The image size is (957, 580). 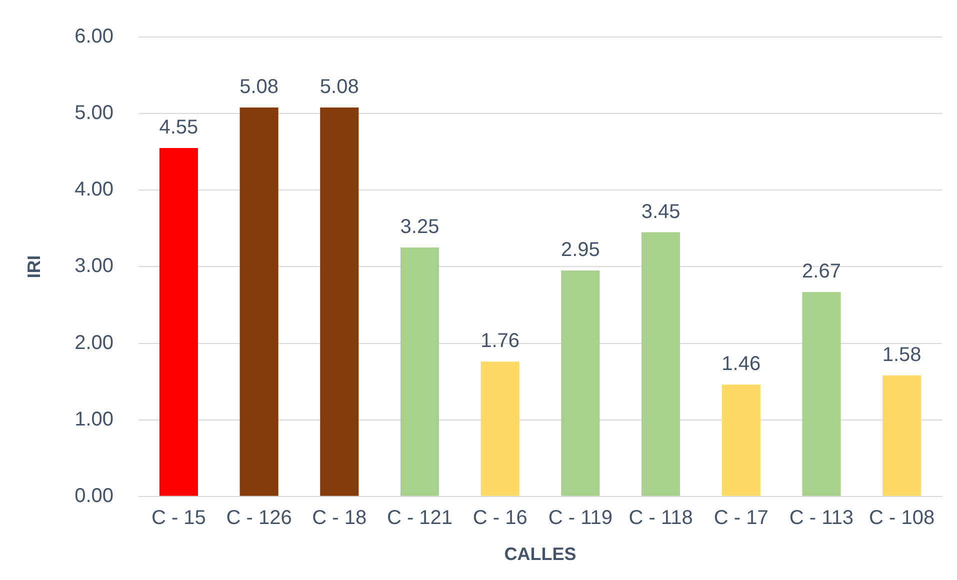 I want to click on y-tick-label: 1.00, so click(x=94, y=419).